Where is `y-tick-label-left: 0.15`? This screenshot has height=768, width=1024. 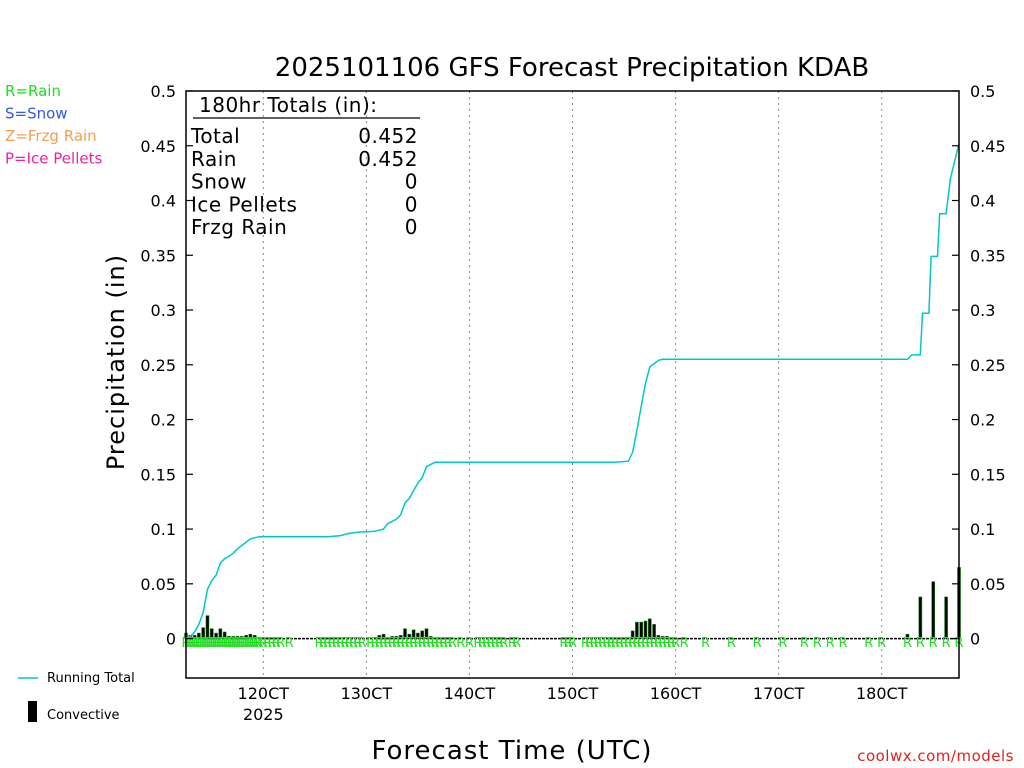 y-tick-label-left: 0.15 is located at coordinates (158, 474).